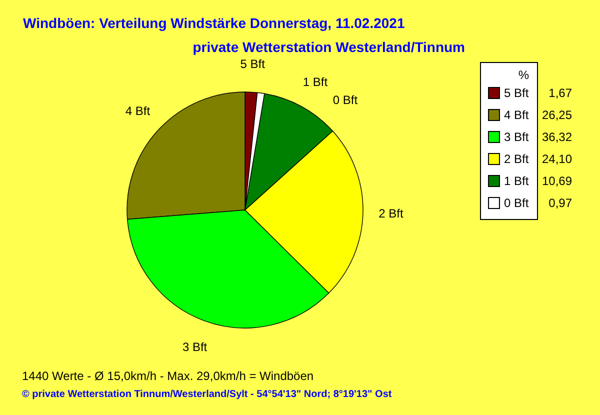 The width and height of the screenshot is (600, 415). Describe the element at coordinates (207, 394) in the screenshot. I see `text: © private Wetterstation Tinnum/Westerland/Sylt - 54°54'13" Nord; 8°19'13" Ost` at that location.